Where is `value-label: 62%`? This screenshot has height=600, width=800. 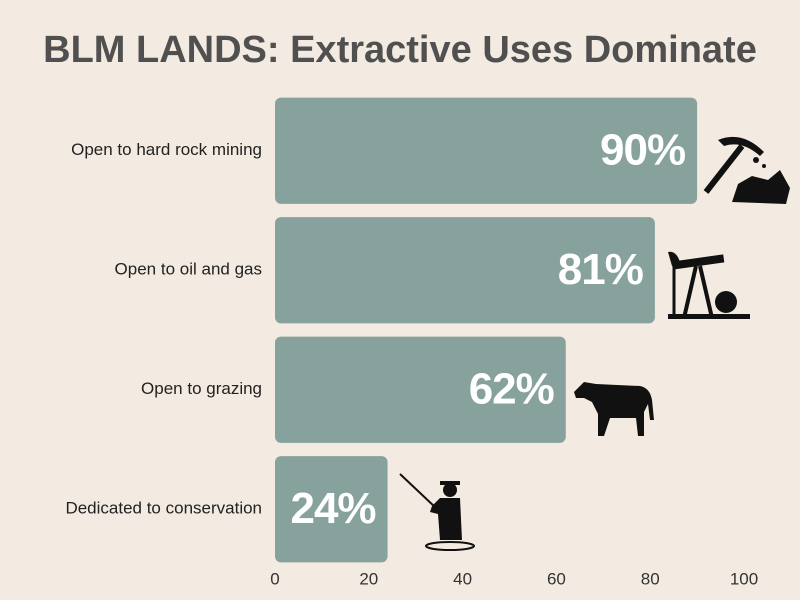 value-label: 62% is located at coordinates (511, 388).